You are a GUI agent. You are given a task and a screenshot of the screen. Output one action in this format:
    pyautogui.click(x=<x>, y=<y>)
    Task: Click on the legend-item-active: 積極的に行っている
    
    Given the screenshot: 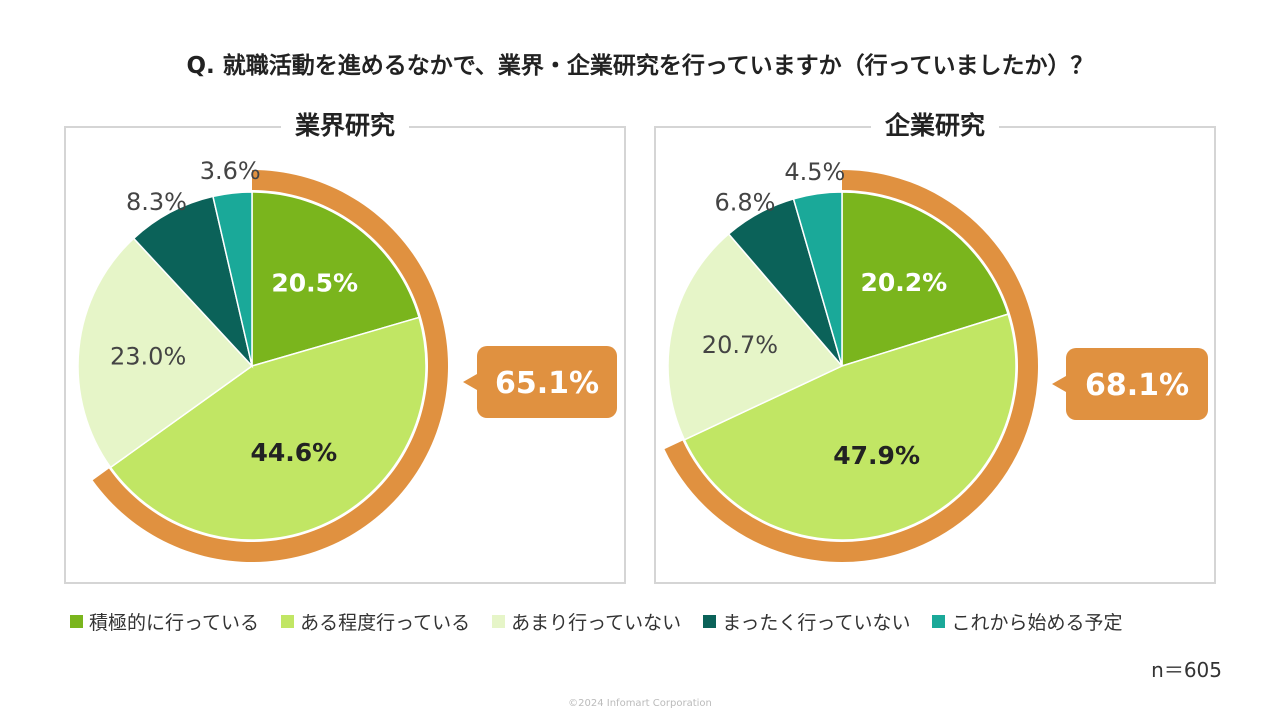 What is the action you would take?
    pyautogui.click(x=164, y=621)
    